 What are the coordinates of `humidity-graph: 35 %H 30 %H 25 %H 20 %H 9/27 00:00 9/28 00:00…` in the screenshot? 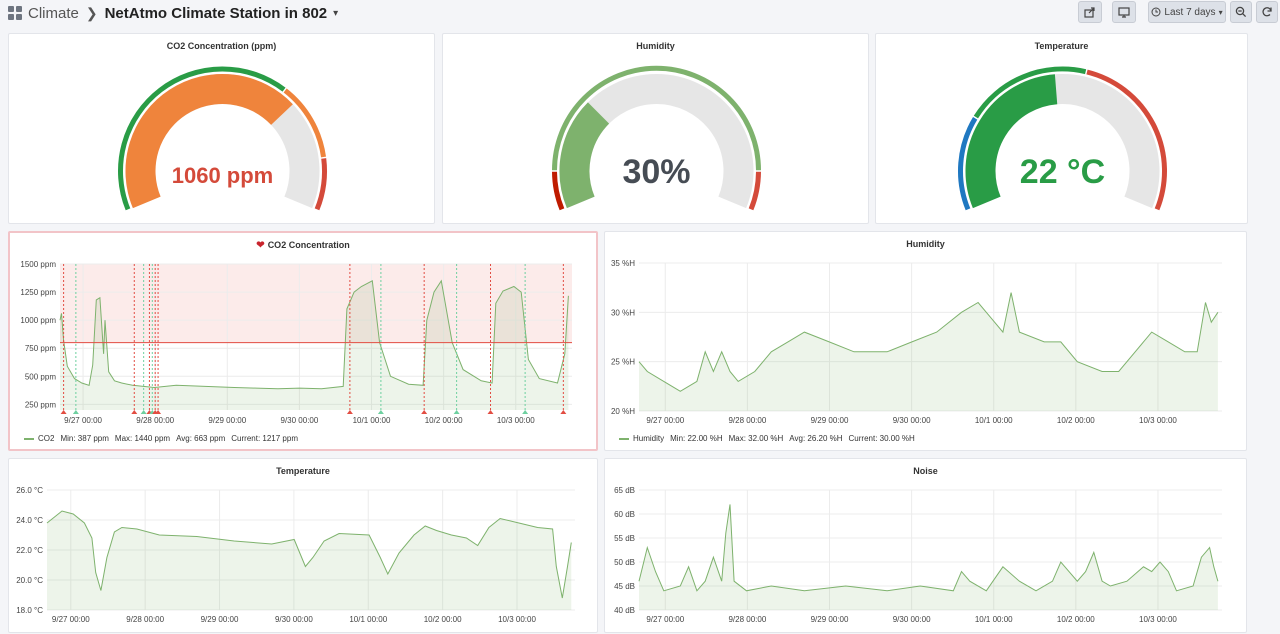 It's located at (916, 342).